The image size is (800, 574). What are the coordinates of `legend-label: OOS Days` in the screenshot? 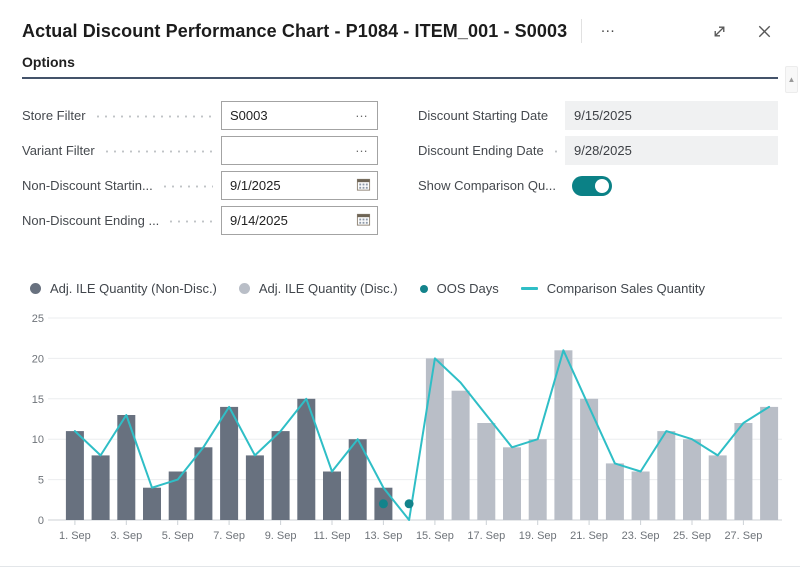 It's located at (467, 288).